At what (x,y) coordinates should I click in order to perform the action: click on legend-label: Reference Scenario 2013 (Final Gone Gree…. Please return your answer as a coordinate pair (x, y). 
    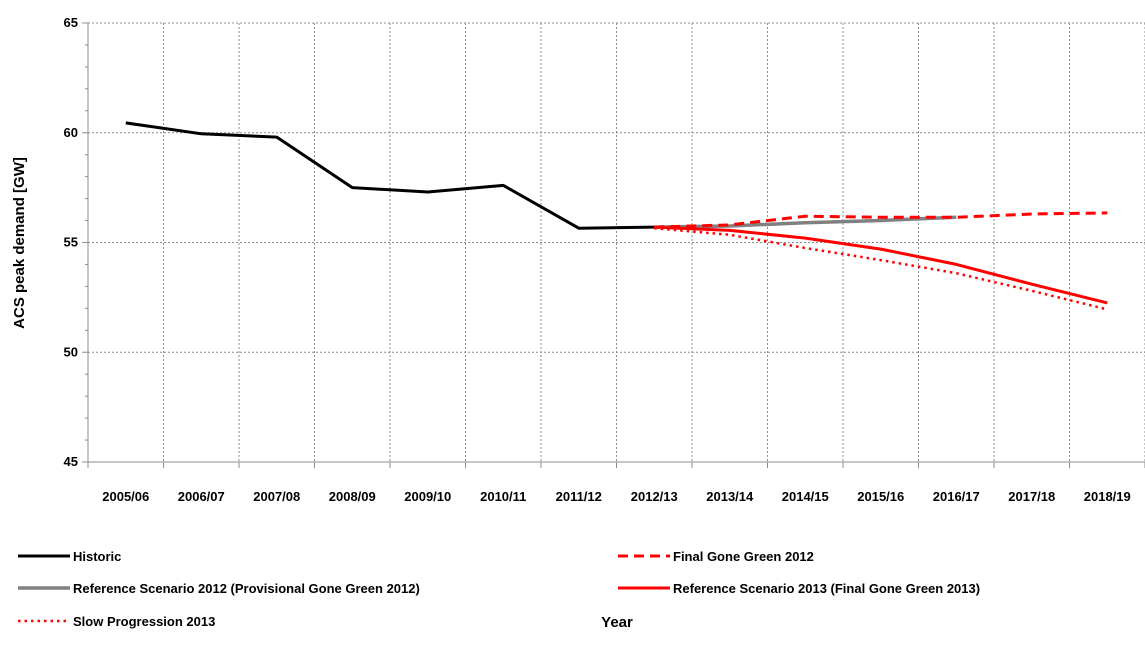
    Looking at the image, I should click on (826, 588).